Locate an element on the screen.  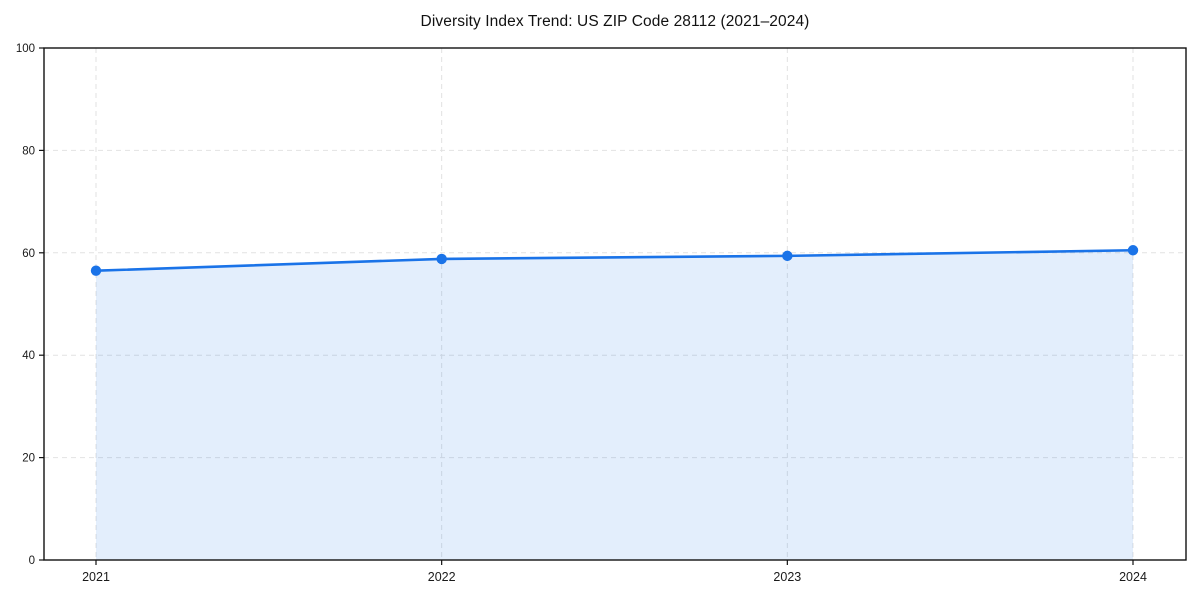
y-tick-label: 40 is located at coordinates (28, 356).